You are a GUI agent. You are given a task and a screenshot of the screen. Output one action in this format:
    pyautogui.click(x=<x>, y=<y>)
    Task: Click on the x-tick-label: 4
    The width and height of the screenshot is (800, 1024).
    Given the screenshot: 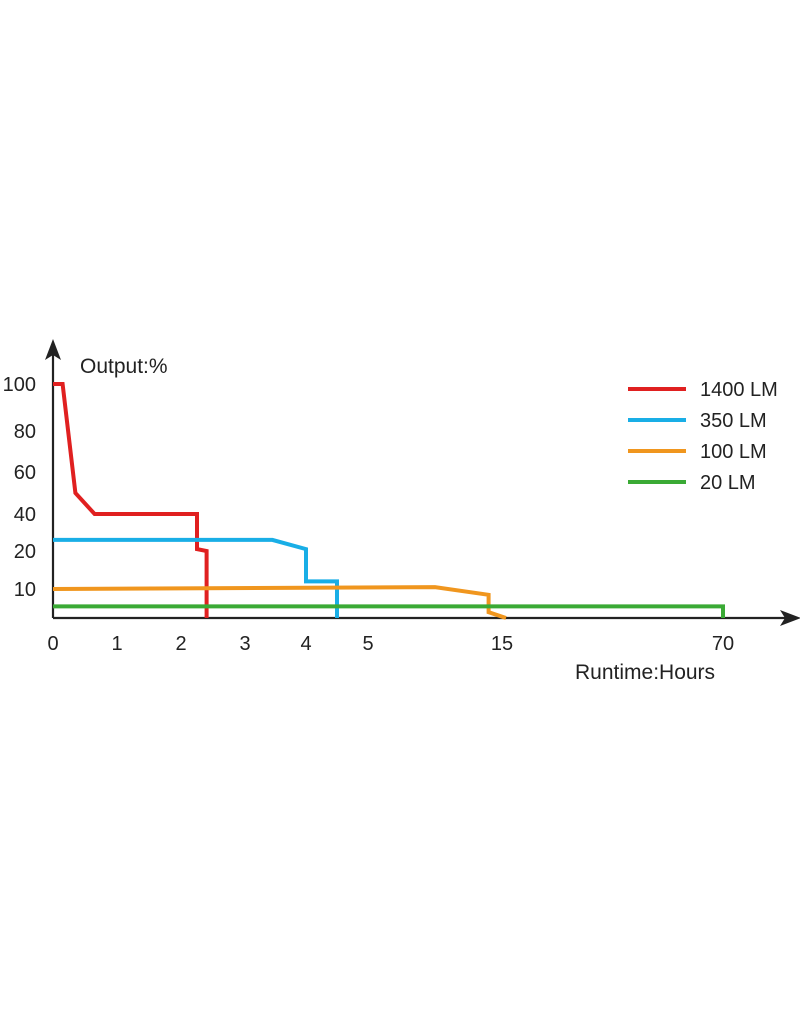 What is the action you would take?
    pyautogui.click(x=305, y=644)
    